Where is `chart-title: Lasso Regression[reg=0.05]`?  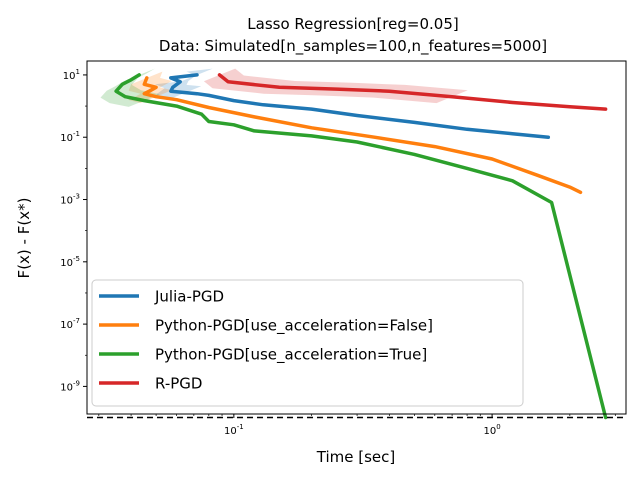 chart-title: Lasso Regression[reg=0.05] is located at coordinates (352, 24).